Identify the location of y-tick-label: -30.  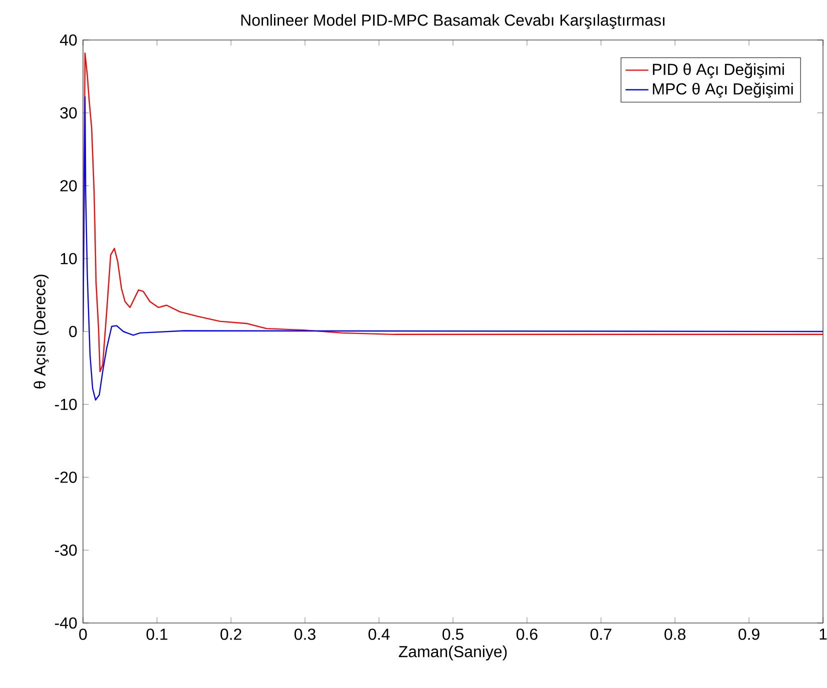
(65, 550).